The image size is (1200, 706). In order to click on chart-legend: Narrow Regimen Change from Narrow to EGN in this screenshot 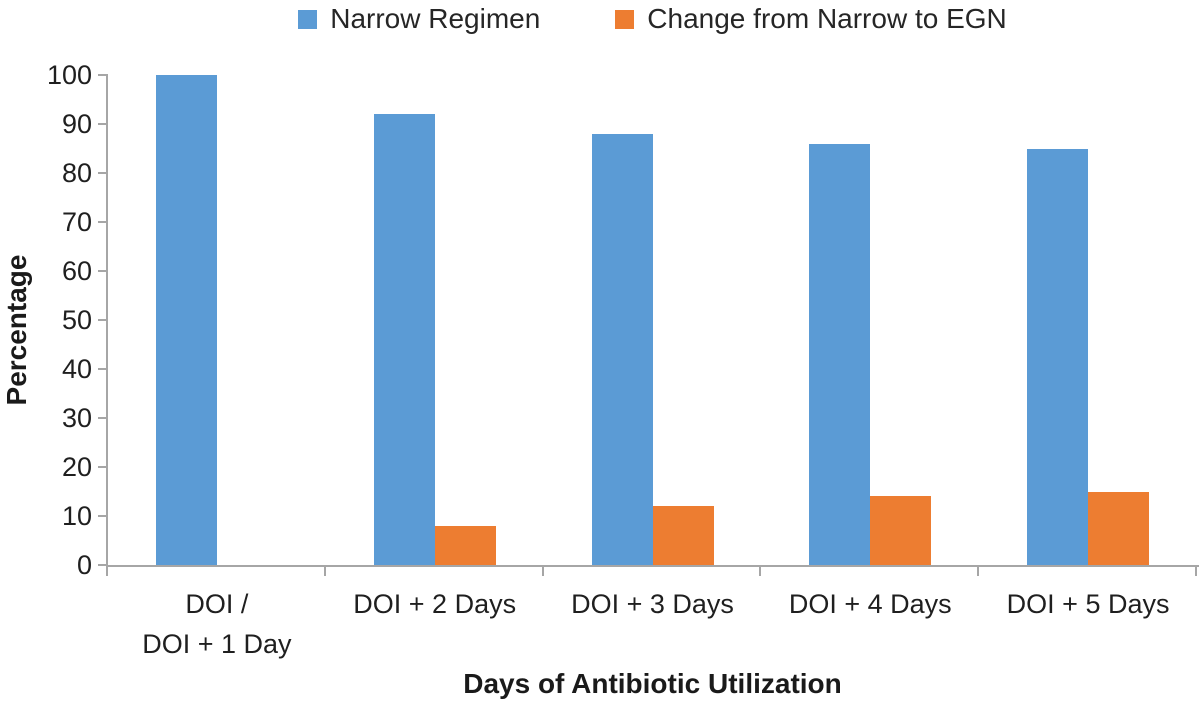, I will do `click(652, 19)`.